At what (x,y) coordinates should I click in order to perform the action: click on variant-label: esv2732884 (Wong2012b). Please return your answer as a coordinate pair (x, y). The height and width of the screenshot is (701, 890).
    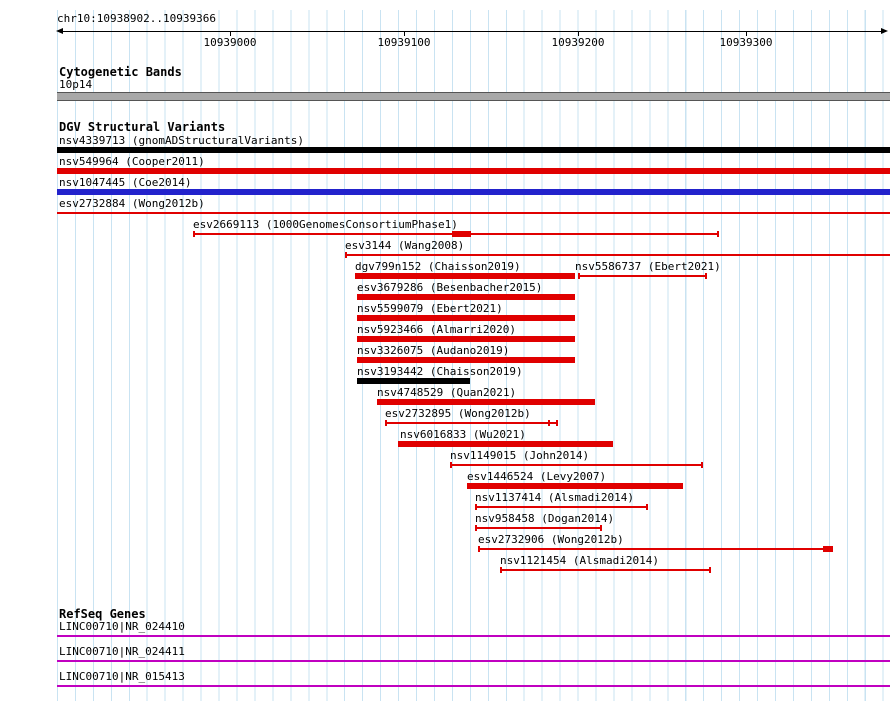
    Looking at the image, I should click on (132, 203).